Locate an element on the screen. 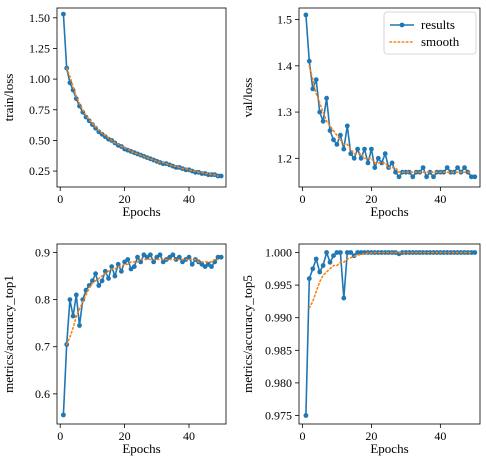 This screenshot has width=486, height=472. y-axis-label: val/loss is located at coordinates (247, 98).